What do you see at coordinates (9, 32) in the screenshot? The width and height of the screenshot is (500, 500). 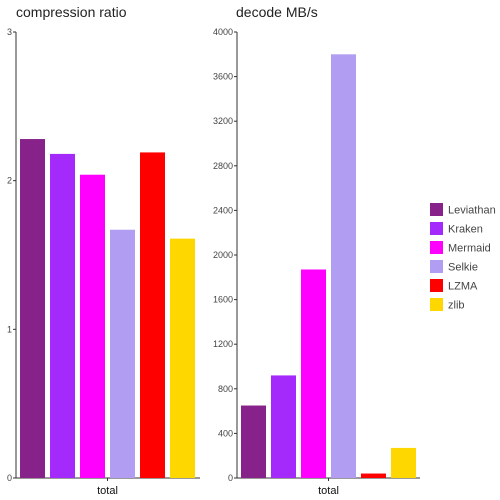 I see `y-tick-label: 3` at bounding box center [9, 32].